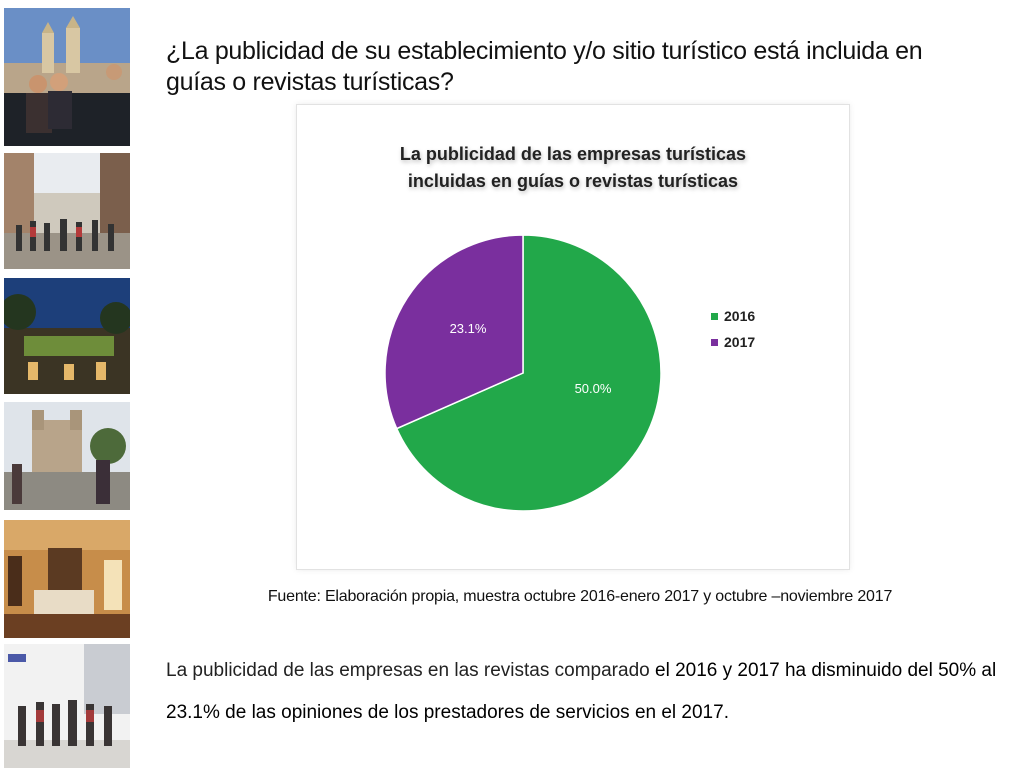 The height and width of the screenshot is (768, 1024). What do you see at coordinates (573, 154) in the screenshot?
I see `chart-title-line1: La publicidad de las empresas turísticas` at bounding box center [573, 154].